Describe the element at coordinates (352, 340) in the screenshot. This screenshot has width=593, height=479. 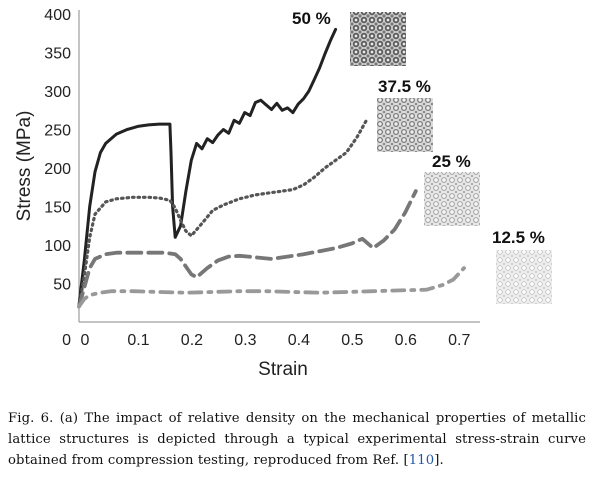
I see `x-tick-label: 0.5` at that location.